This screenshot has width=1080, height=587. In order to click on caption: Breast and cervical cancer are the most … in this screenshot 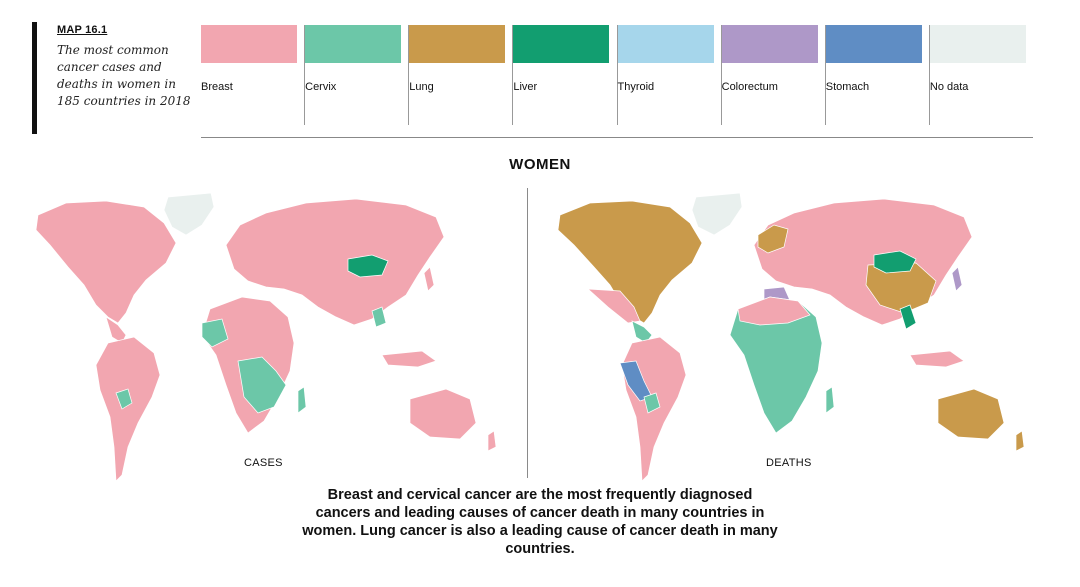, I will do `click(540, 522)`.